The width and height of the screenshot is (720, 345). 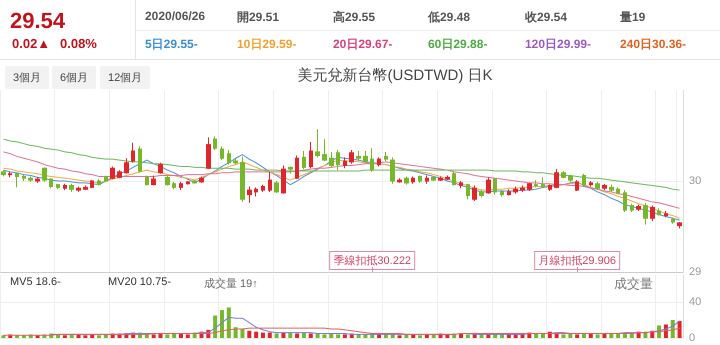 What do you see at coordinates (546, 17) in the screenshot?
I see `text: 收29.54` at bounding box center [546, 17].